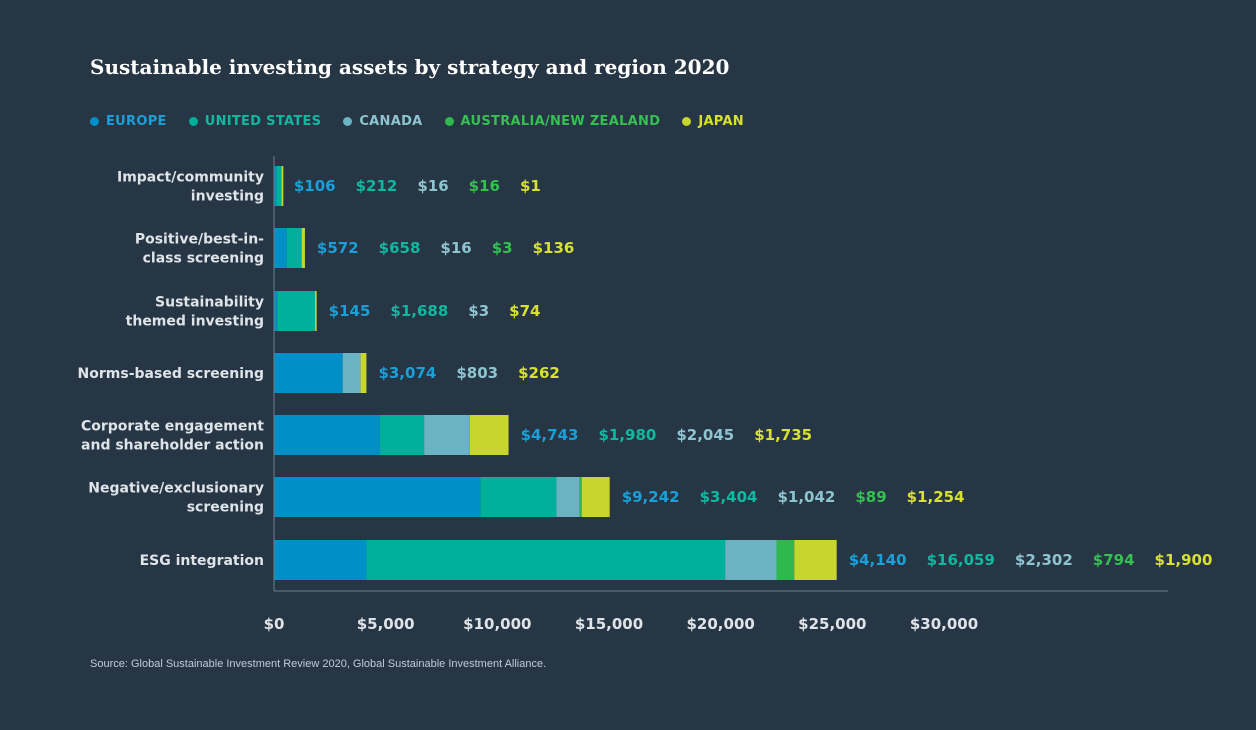 Image resolution: width=1256 pixels, height=730 pixels. Describe the element at coordinates (136, 121) in the screenshot. I see `legend-label-europe: EUROPE` at that location.